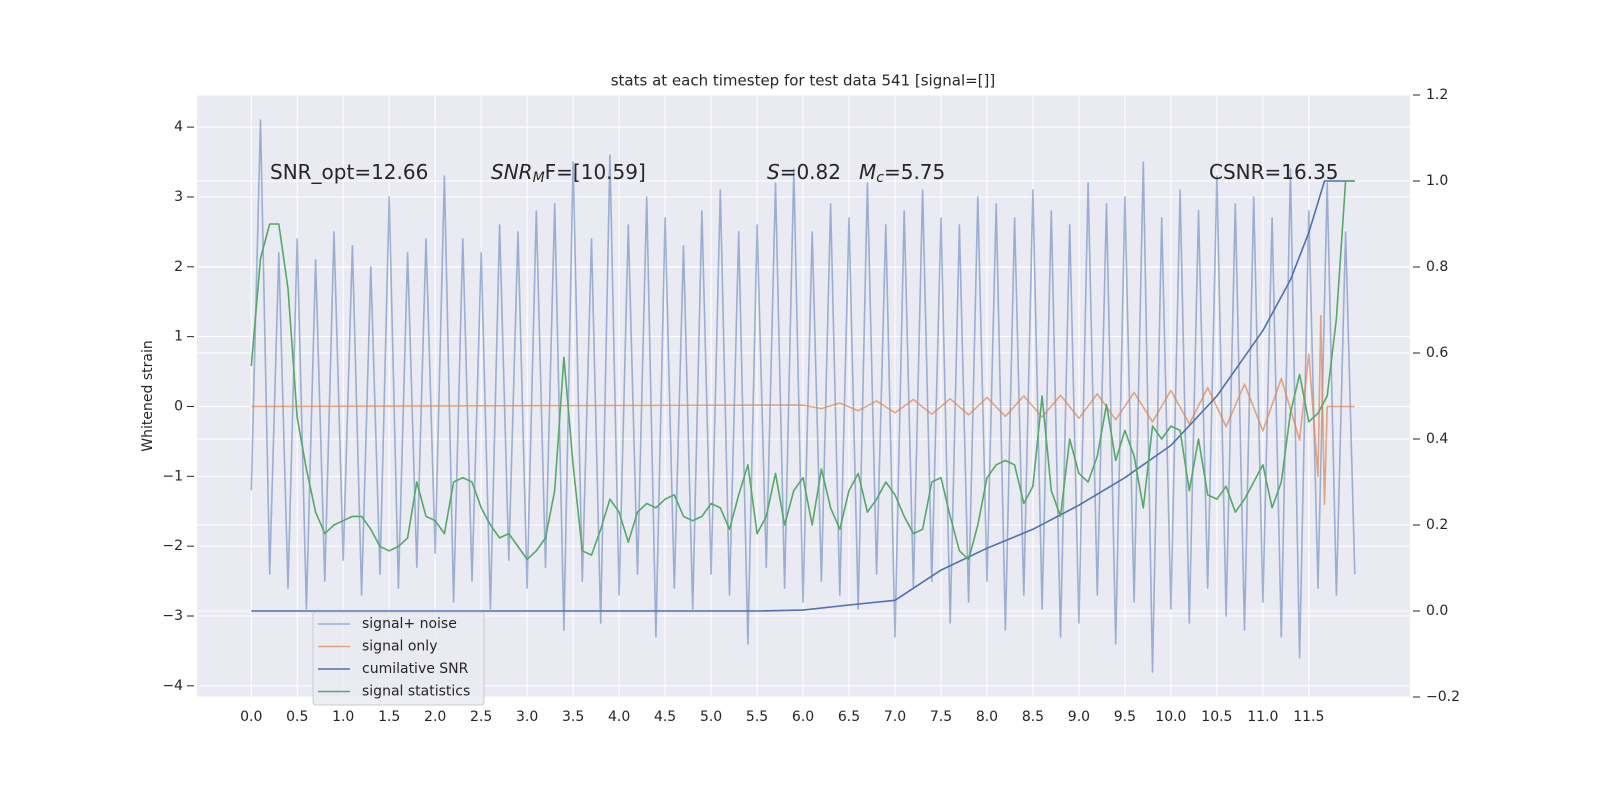 The height and width of the screenshot is (800, 1600). Describe the element at coordinates (914, 172) in the screenshot. I see `annotation-part: =5.75` at that location.